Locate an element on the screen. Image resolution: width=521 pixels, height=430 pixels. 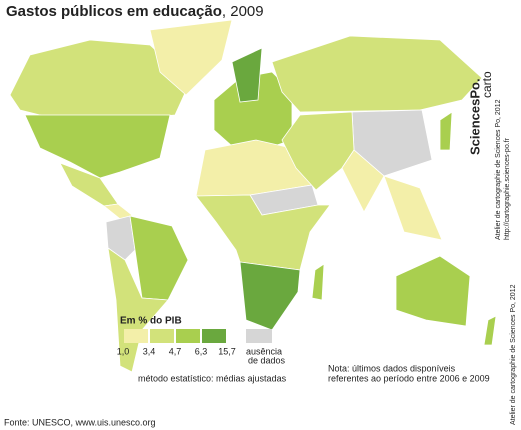
note: Nota: últimos dados disponíveis is located at coordinates (392, 368).